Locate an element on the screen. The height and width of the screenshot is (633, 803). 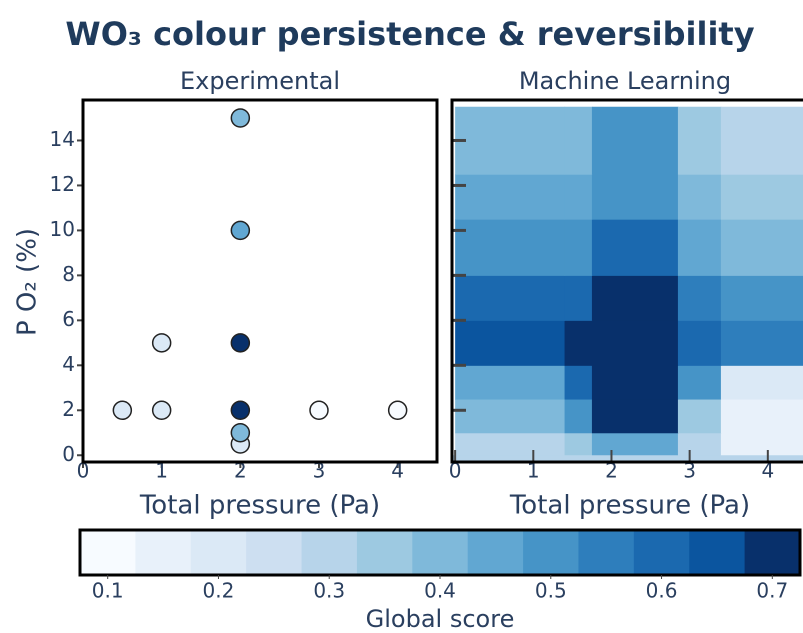
y-tick-label: 4 is located at coordinates (68, 364).